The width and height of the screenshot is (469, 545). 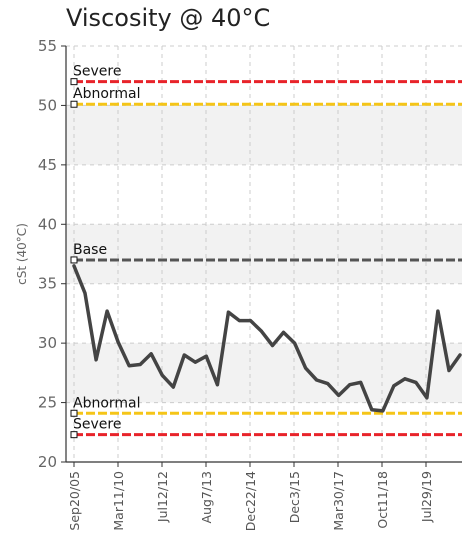 I want to click on x-tick-label-8: Jul29/19, so click(x=426, y=497).